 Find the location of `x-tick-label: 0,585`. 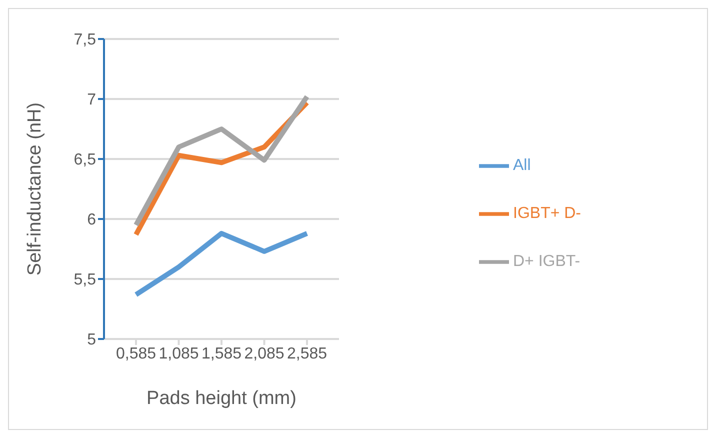

x-tick-label: 0,585 is located at coordinates (136, 353).